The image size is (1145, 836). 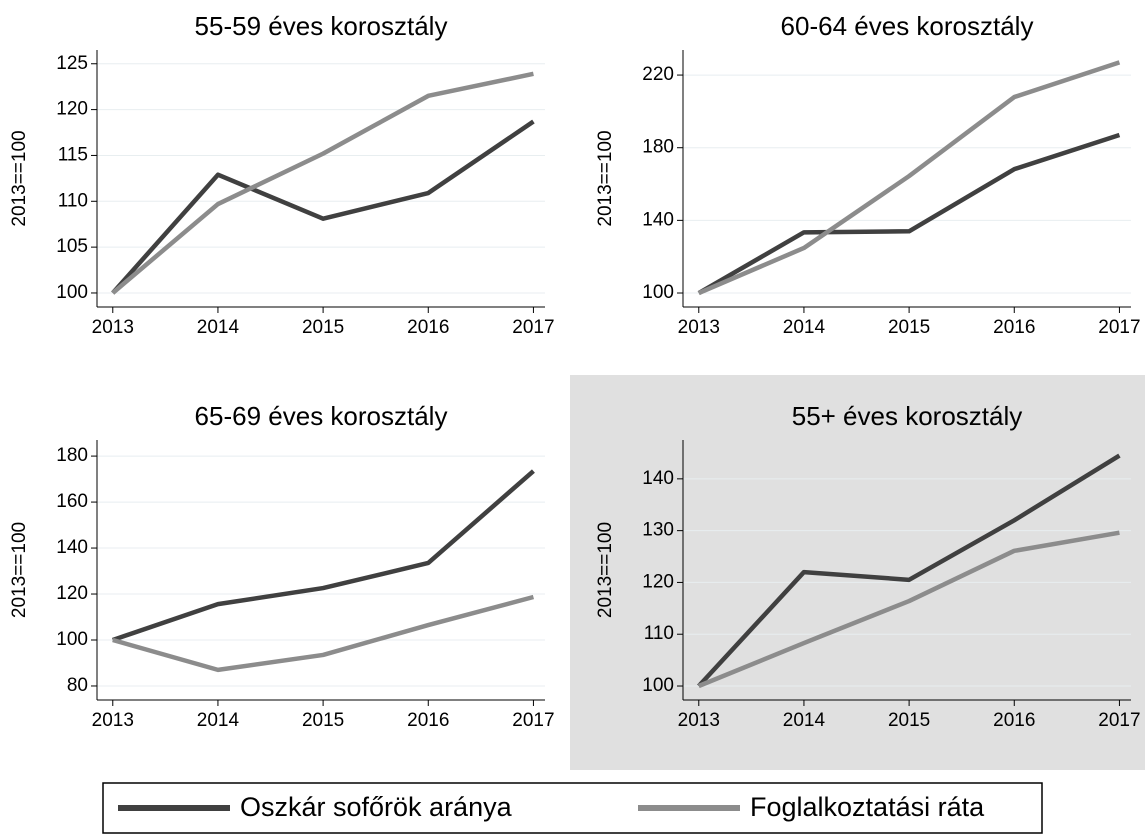 What do you see at coordinates (867, 807) in the screenshot?
I see `legend-label: Foglalkoztatási ráta` at bounding box center [867, 807].